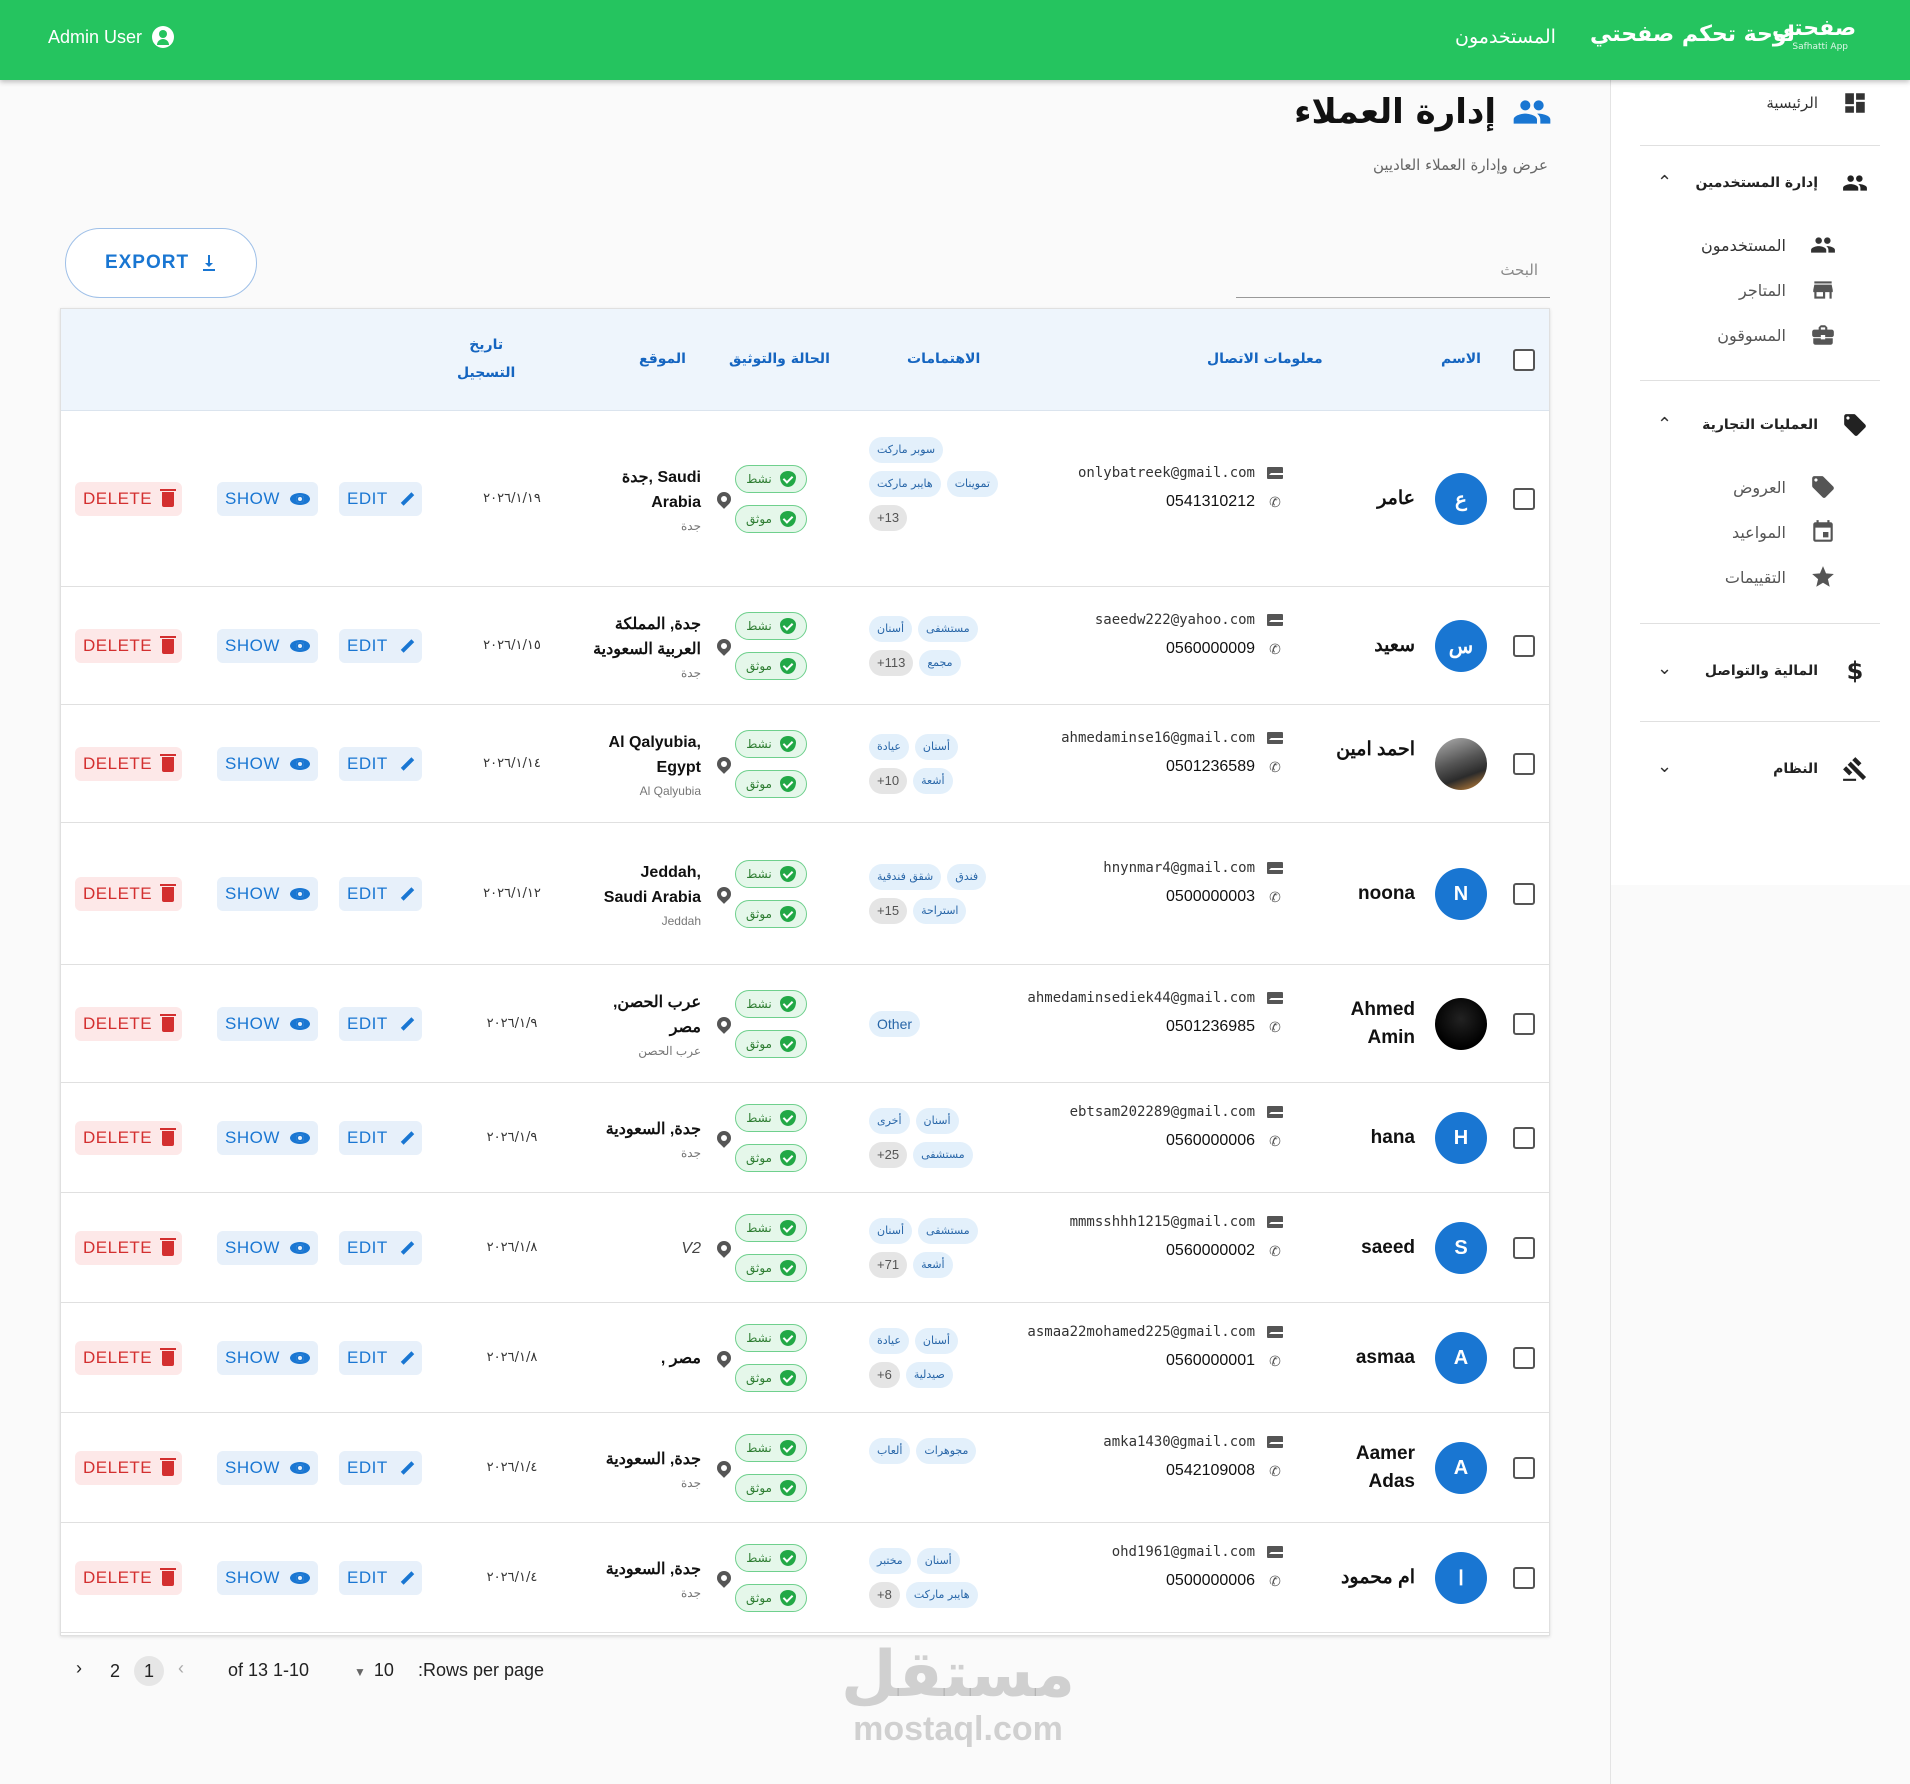 The image size is (1910, 1784). I want to click on column-status: الحالة والتوثيق, so click(779, 359).